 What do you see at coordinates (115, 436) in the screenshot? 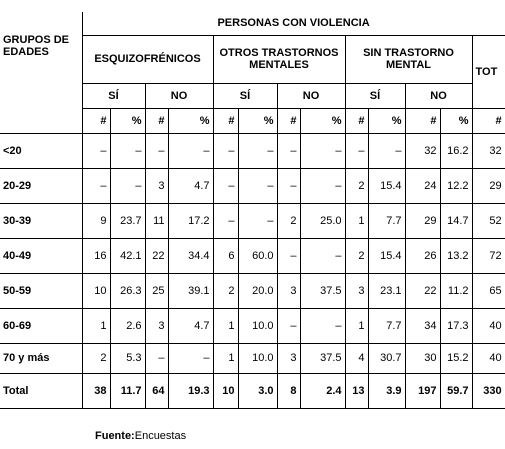
I see `source-label: Fuente:` at bounding box center [115, 436].